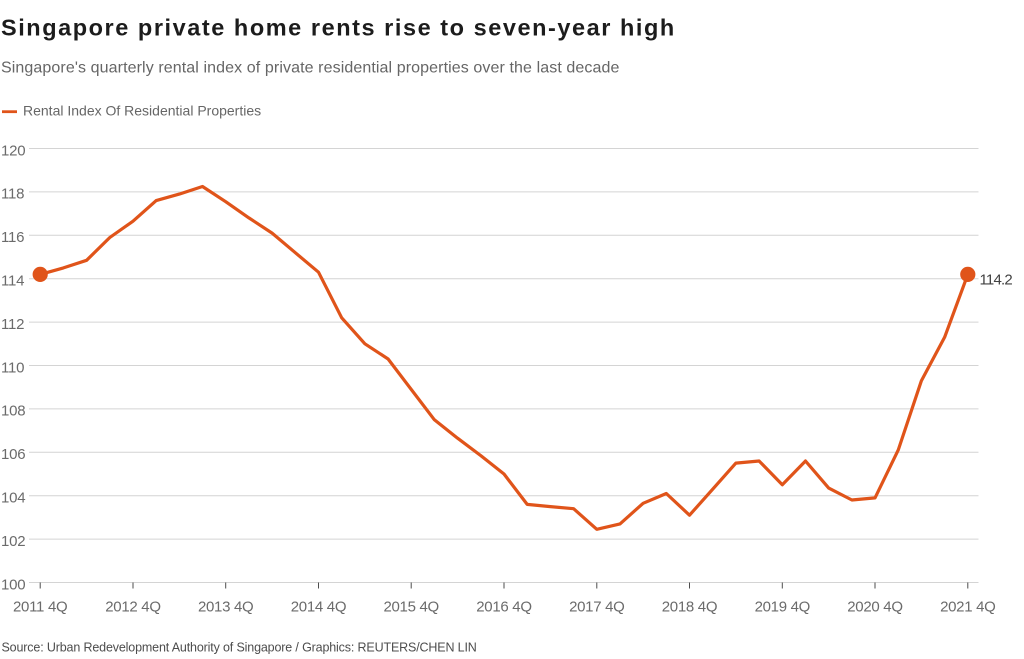 The width and height of the screenshot is (1024, 659). Describe the element at coordinates (318, 606) in the screenshot. I see `svg-text: 2014 4Q` at that location.